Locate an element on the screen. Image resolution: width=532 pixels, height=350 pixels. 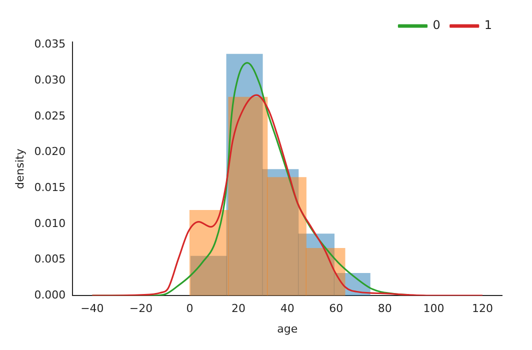
x-tick-label: 0 is located at coordinates (190, 309).